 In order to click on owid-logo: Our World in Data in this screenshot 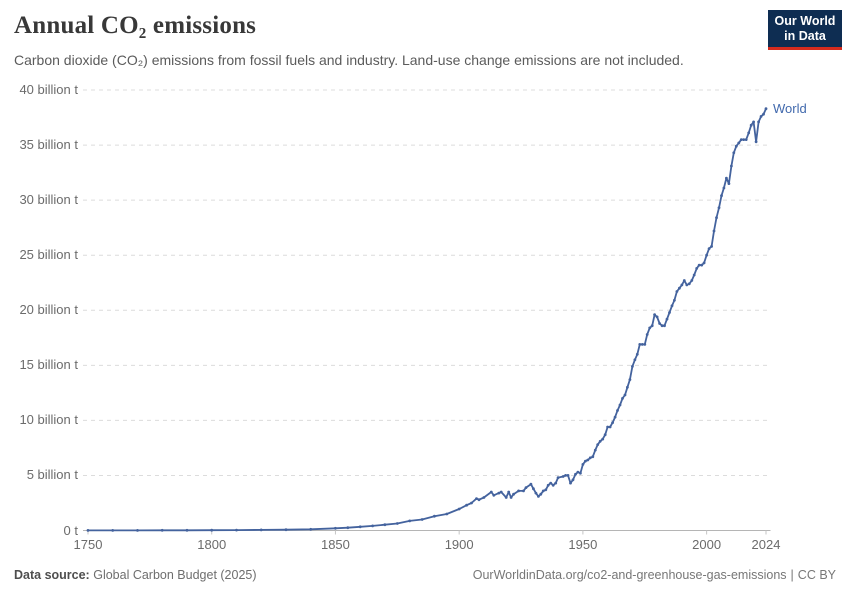, I will do `click(805, 30)`.